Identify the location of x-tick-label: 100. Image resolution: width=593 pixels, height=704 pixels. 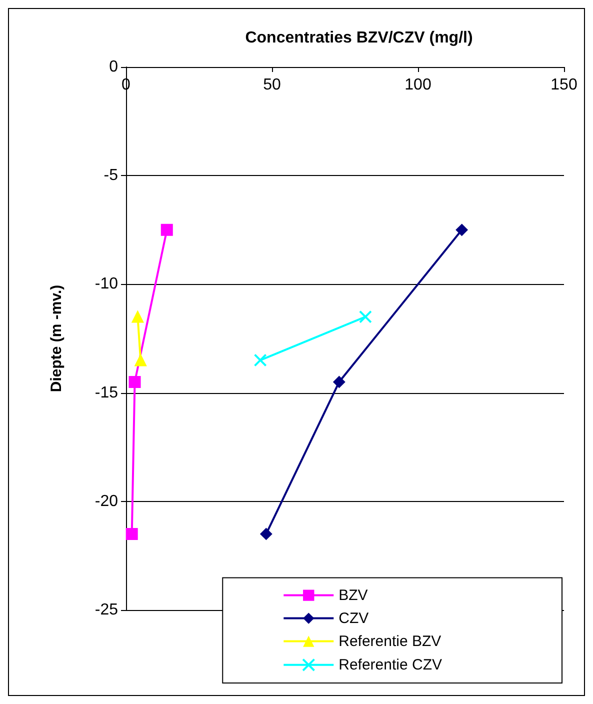
(418, 85).